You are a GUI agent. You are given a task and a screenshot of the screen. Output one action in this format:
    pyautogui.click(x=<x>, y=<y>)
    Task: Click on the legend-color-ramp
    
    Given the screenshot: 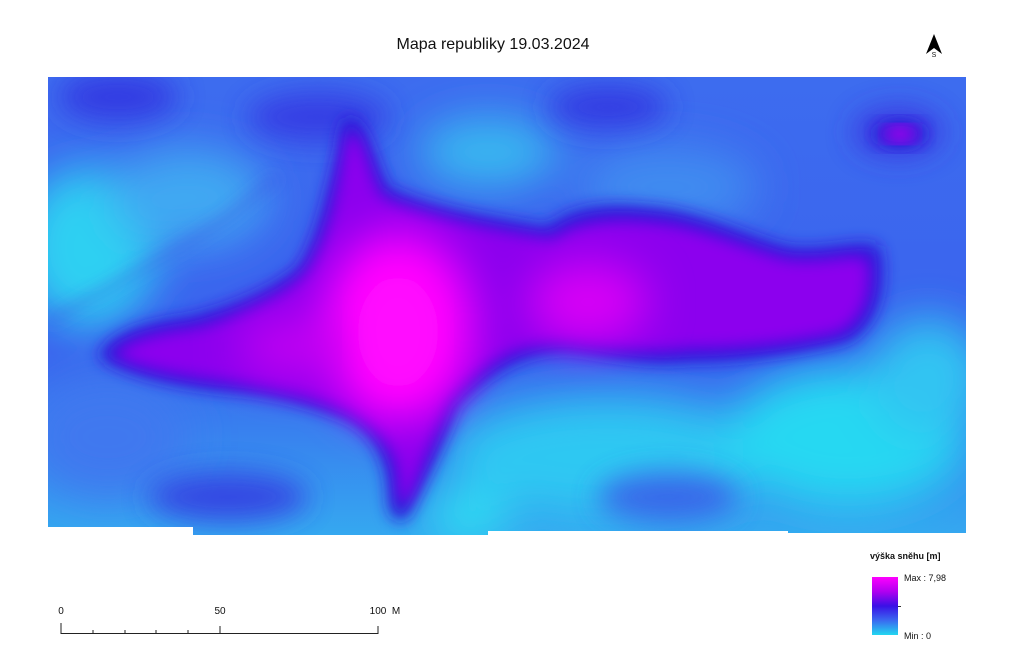 What is the action you would take?
    pyautogui.click(x=885, y=606)
    